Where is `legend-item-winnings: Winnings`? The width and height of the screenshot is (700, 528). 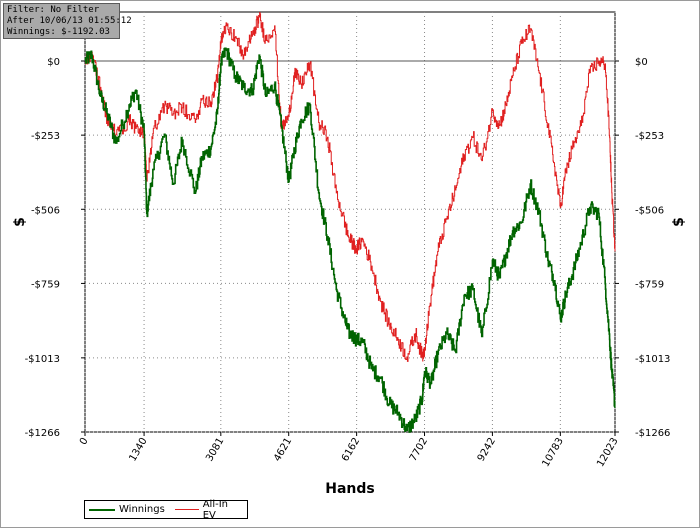 legend-item-winnings: Winnings is located at coordinates (127, 509).